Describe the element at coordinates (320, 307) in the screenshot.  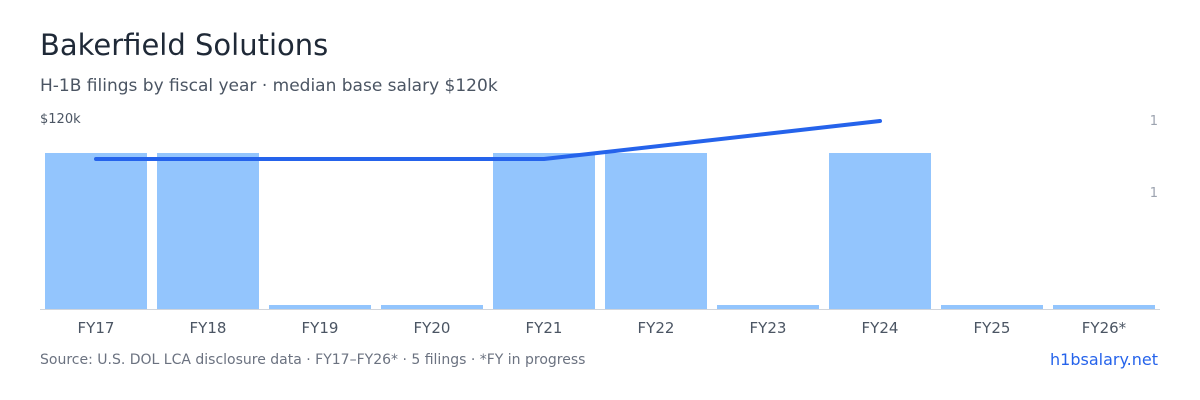
I see `bar-fy19` at that location.